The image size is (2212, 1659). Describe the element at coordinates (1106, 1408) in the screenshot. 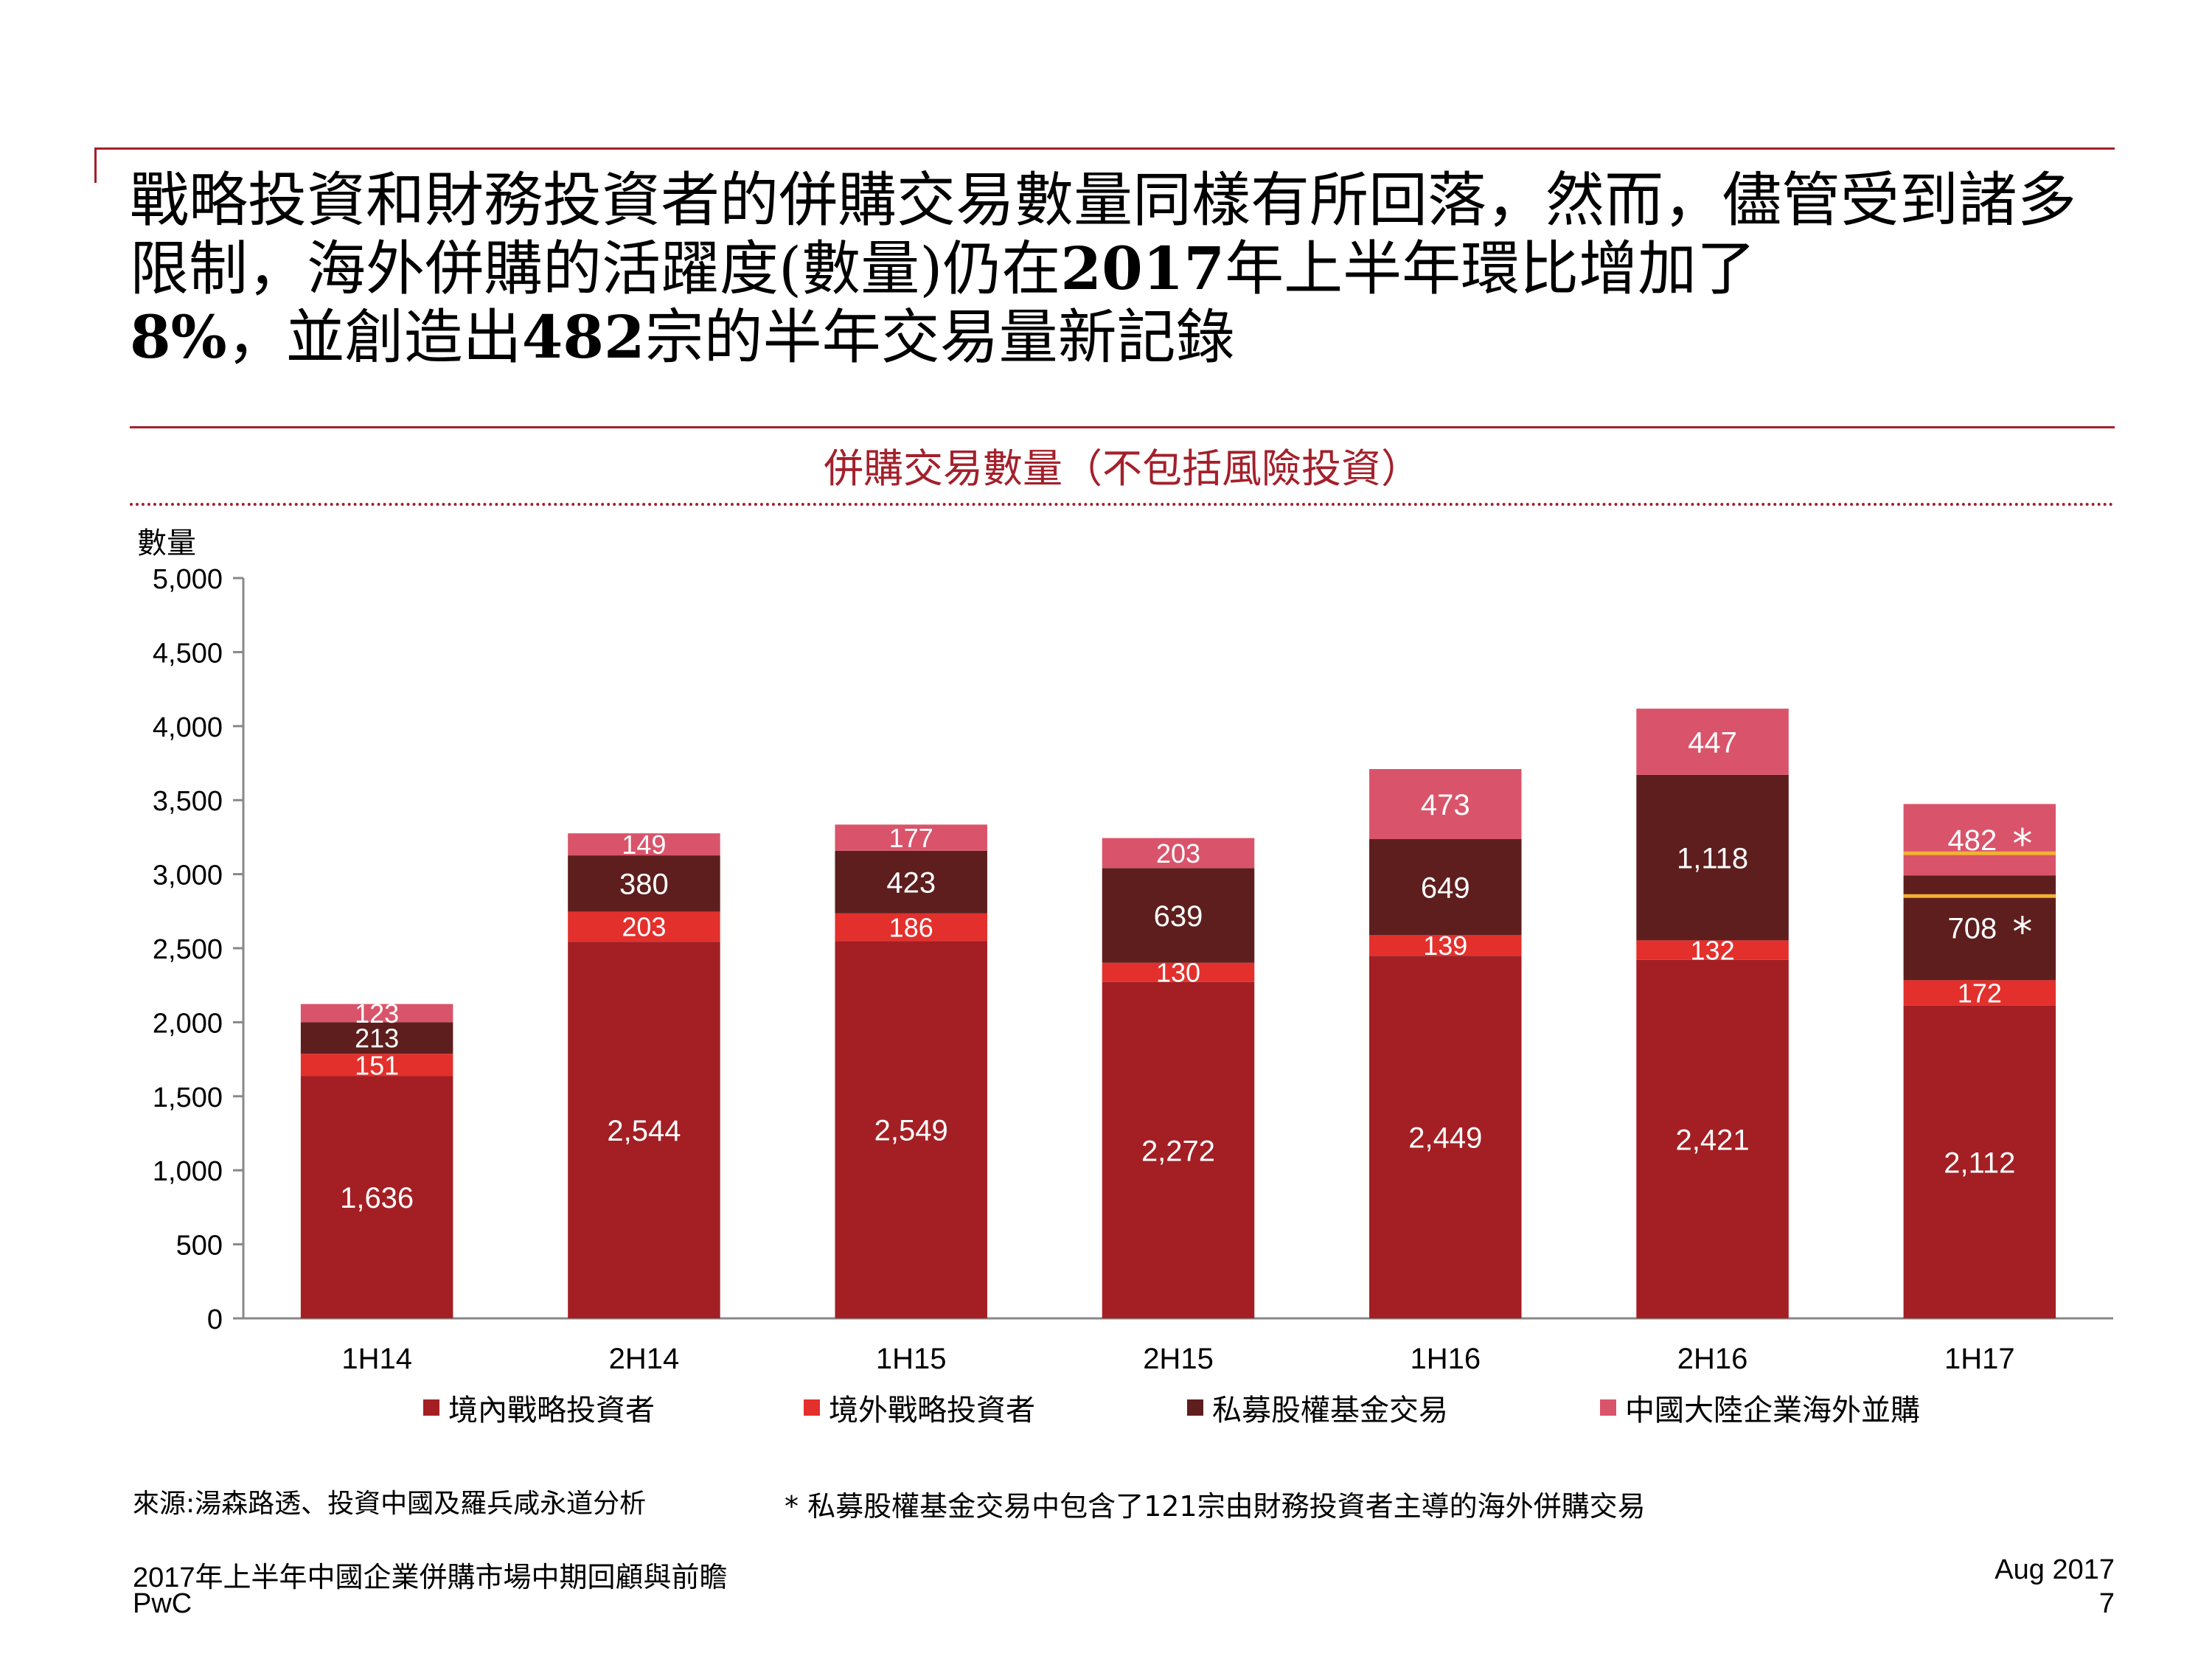

I see `legend: 境內戰略投資者 境外戰略投資者 私募股權基金交易 中國大陸企業海外並購` at that location.